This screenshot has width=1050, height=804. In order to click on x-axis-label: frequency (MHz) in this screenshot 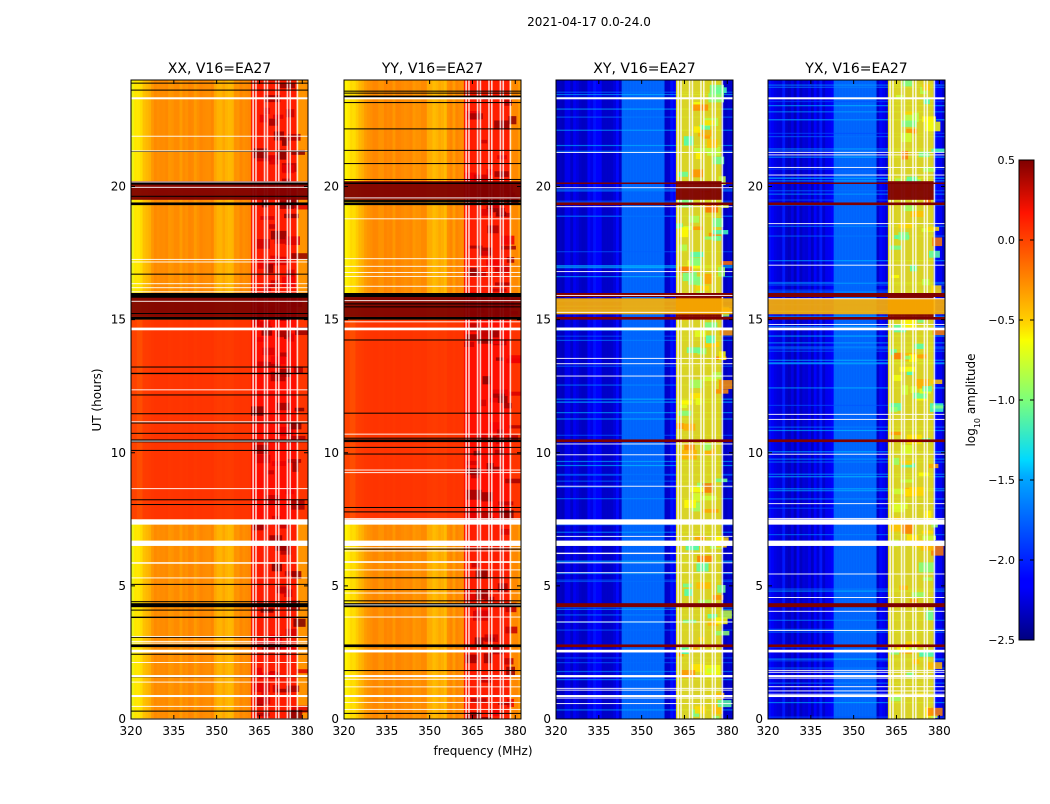, I will do `click(482, 751)`.